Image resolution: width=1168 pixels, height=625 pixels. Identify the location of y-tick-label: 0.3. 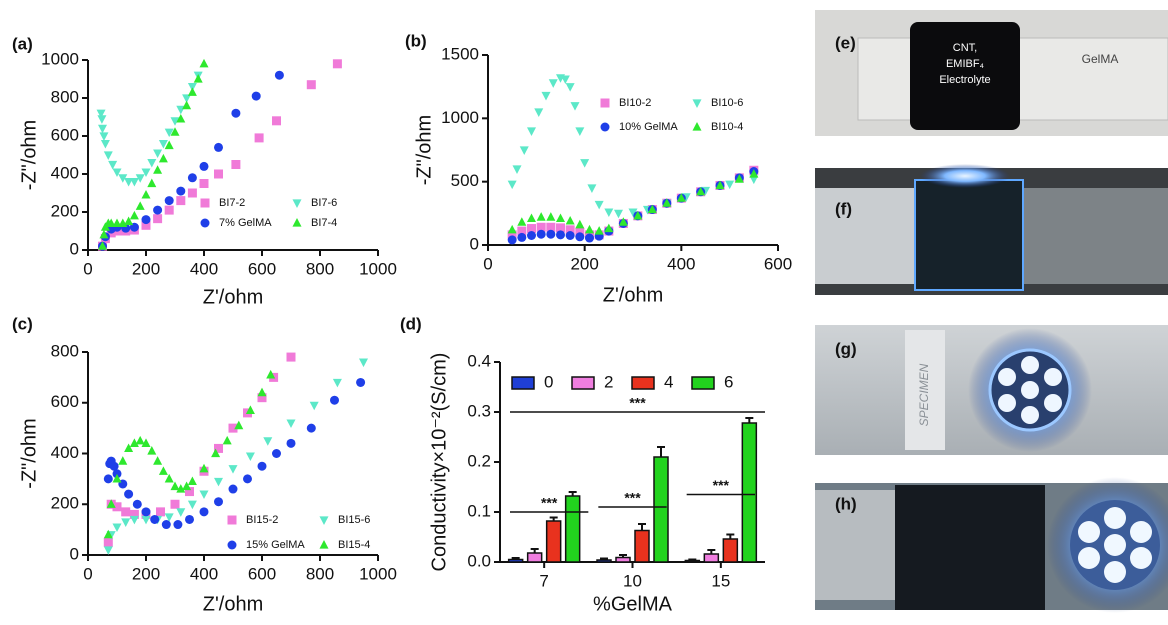
(479, 410).